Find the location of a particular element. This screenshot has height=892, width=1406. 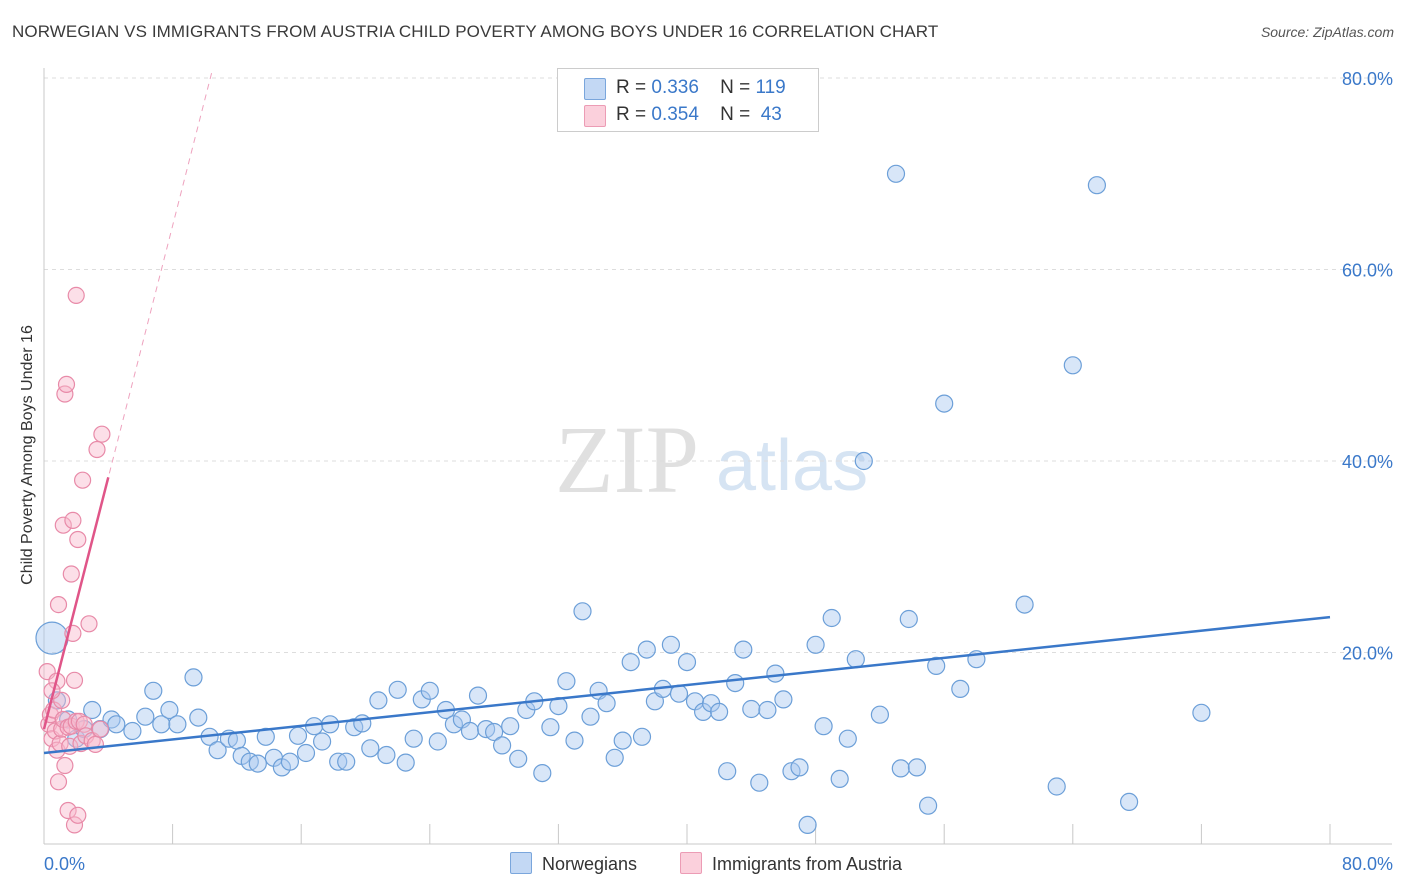

y-tick-label: 60.0% is located at coordinates (1367, 271).